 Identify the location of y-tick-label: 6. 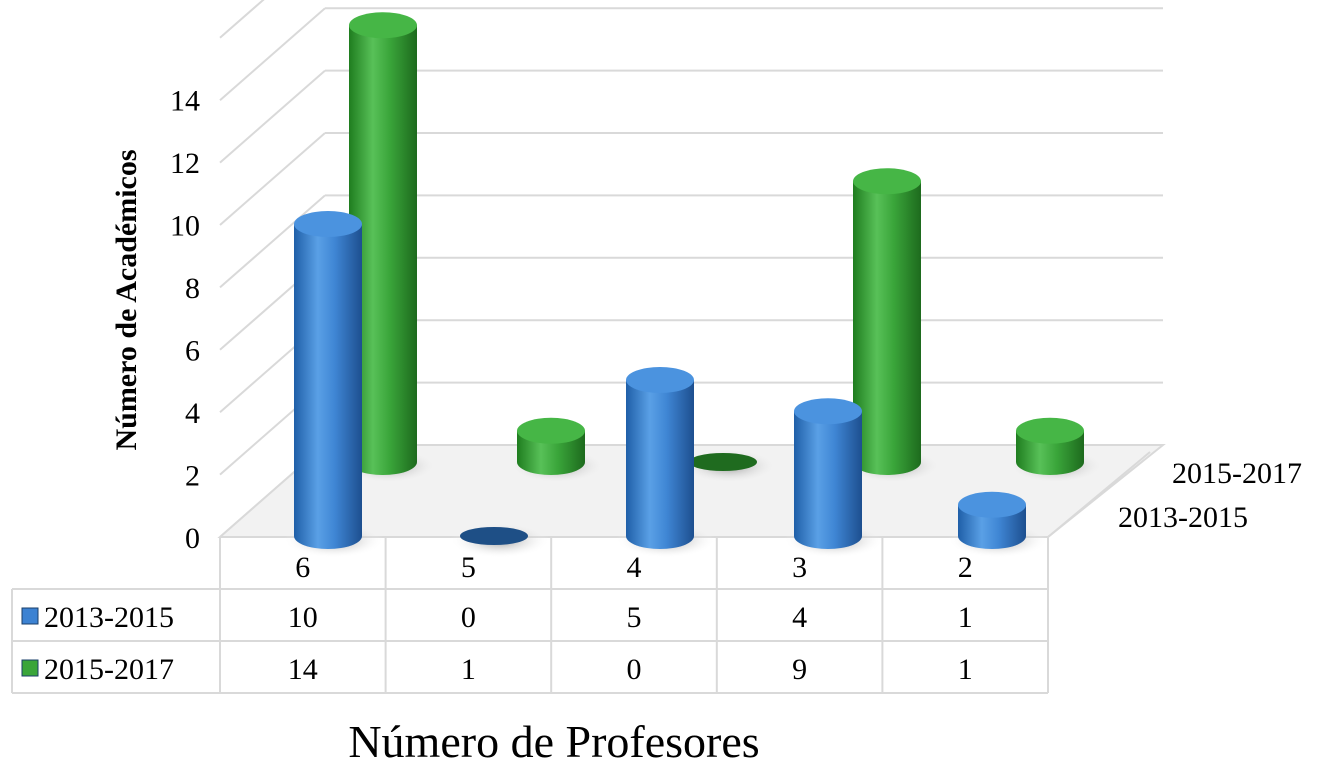
(192, 351).